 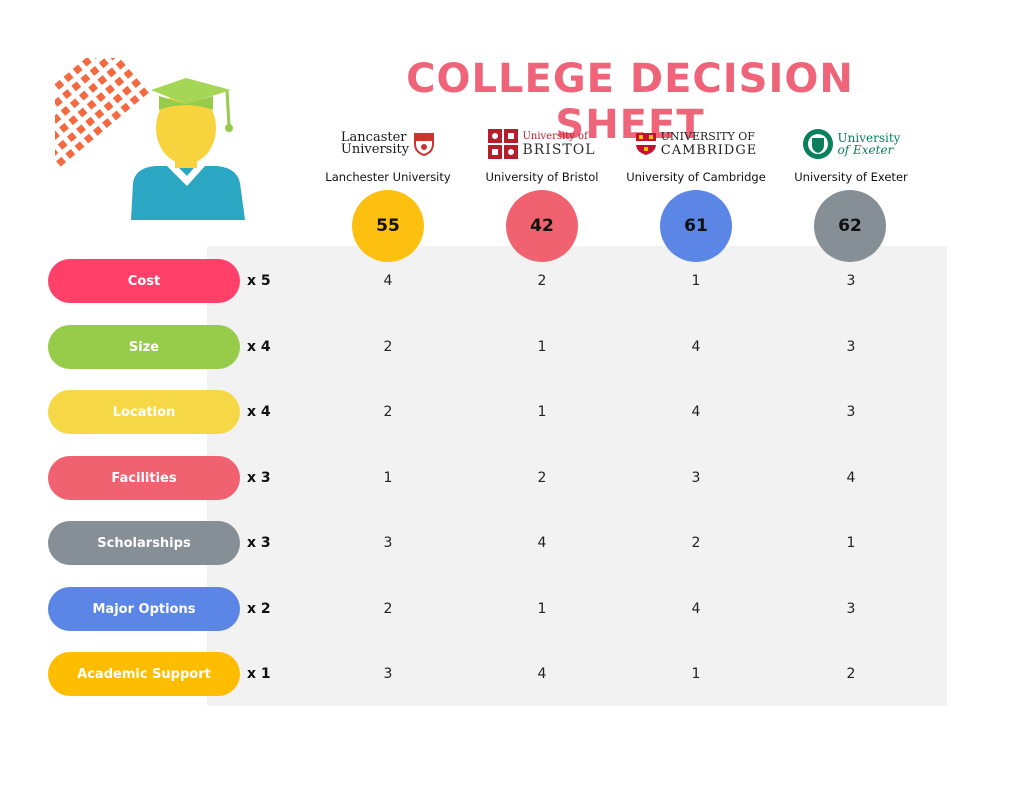 I want to click on bristol-crest-icon, so click(x=503, y=144).